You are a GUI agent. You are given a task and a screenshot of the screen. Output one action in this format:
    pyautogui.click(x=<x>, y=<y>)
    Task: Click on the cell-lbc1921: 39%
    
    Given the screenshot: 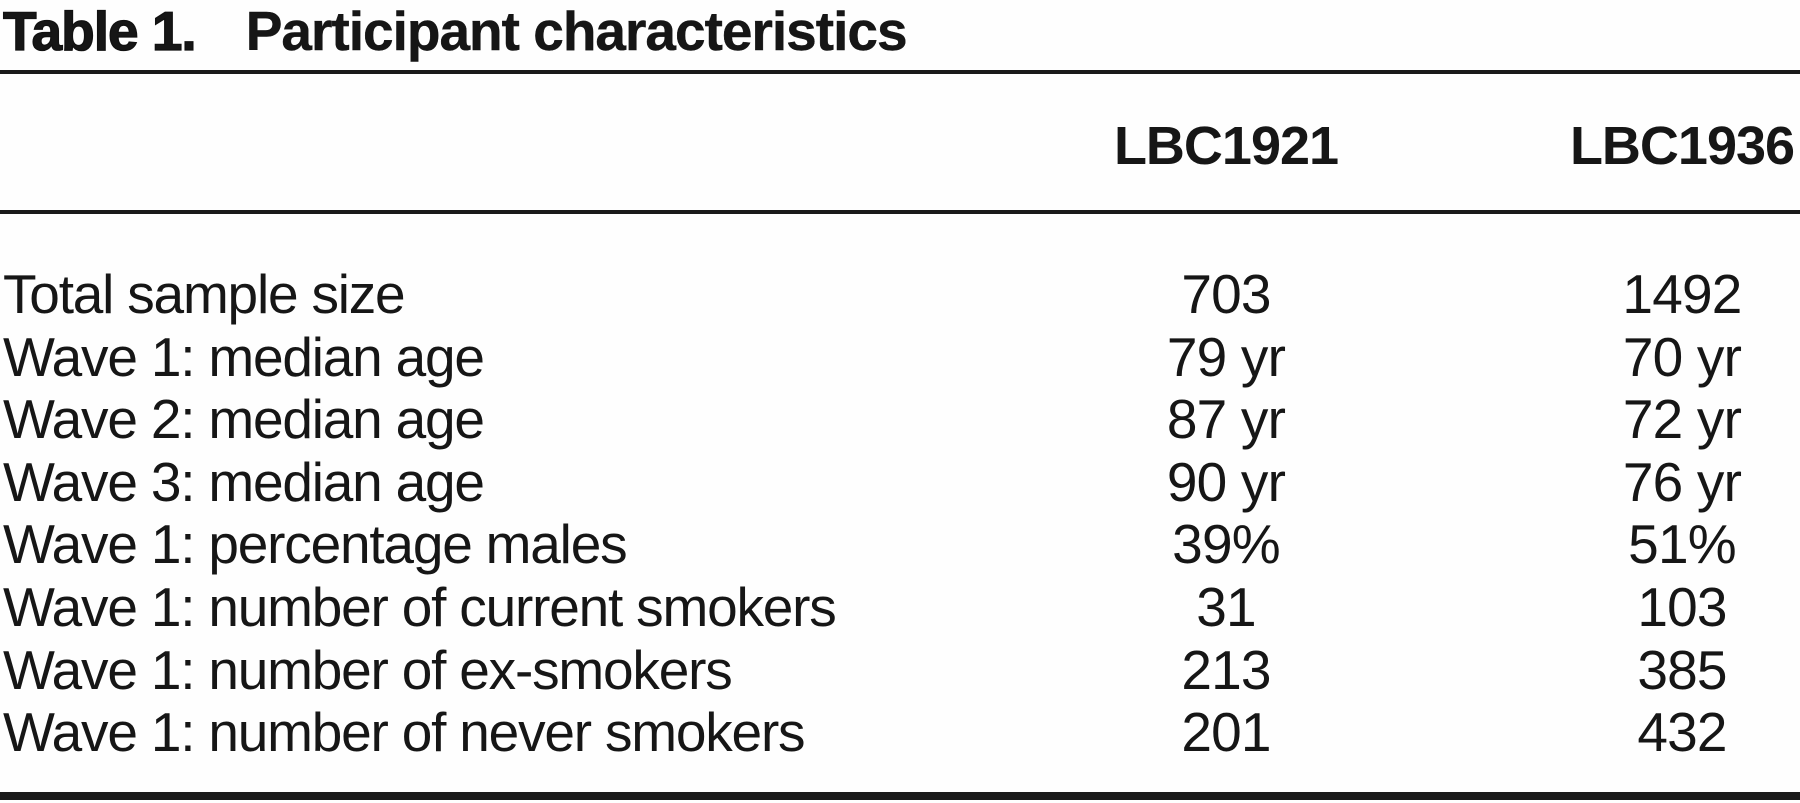 What is the action you would take?
    pyautogui.click(x=1226, y=544)
    